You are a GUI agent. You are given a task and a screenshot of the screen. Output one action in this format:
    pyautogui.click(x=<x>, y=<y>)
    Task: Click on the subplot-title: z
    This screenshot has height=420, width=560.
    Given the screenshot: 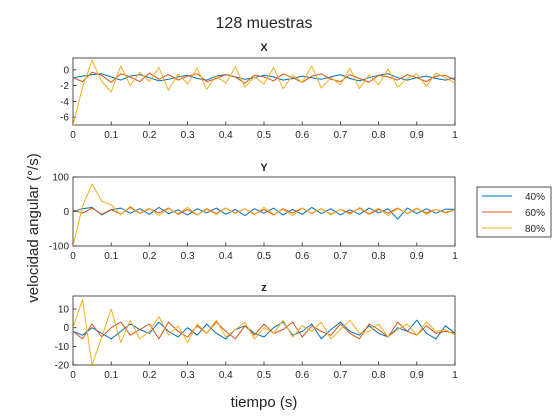 What is the action you would take?
    pyautogui.click(x=264, y=288)
    